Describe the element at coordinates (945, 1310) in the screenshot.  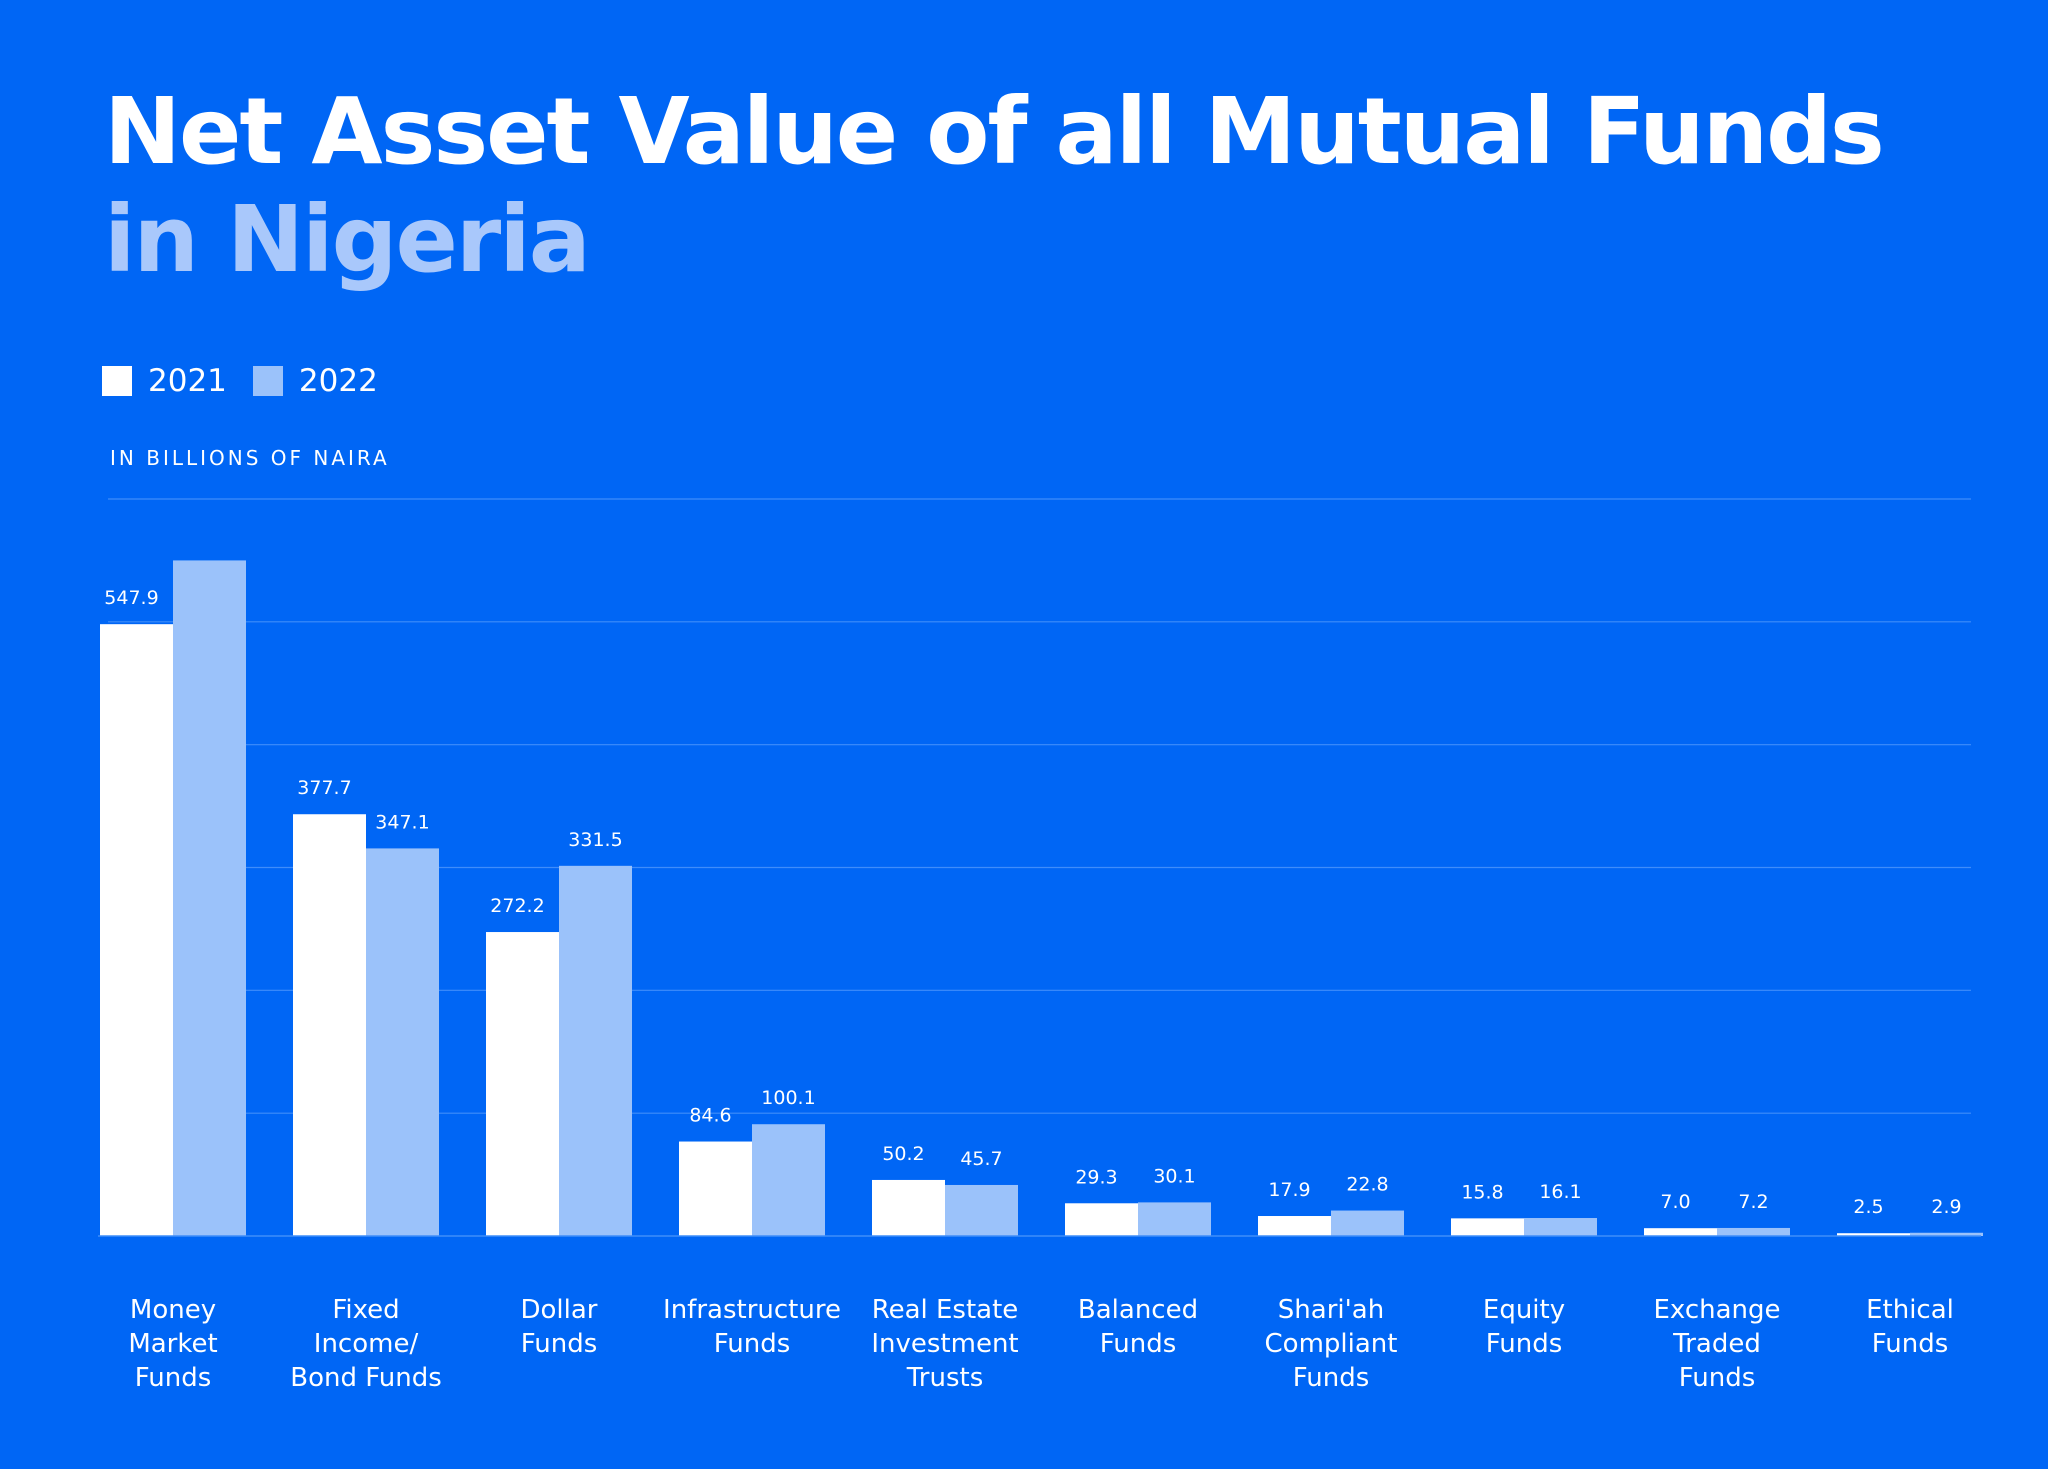
I see `category-label: Real Estate` at that location.